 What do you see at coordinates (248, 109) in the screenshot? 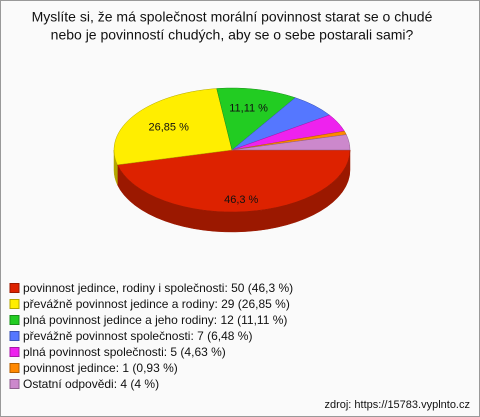
I see `slice-label: 11,11 %` at bounding box center [248, 109].